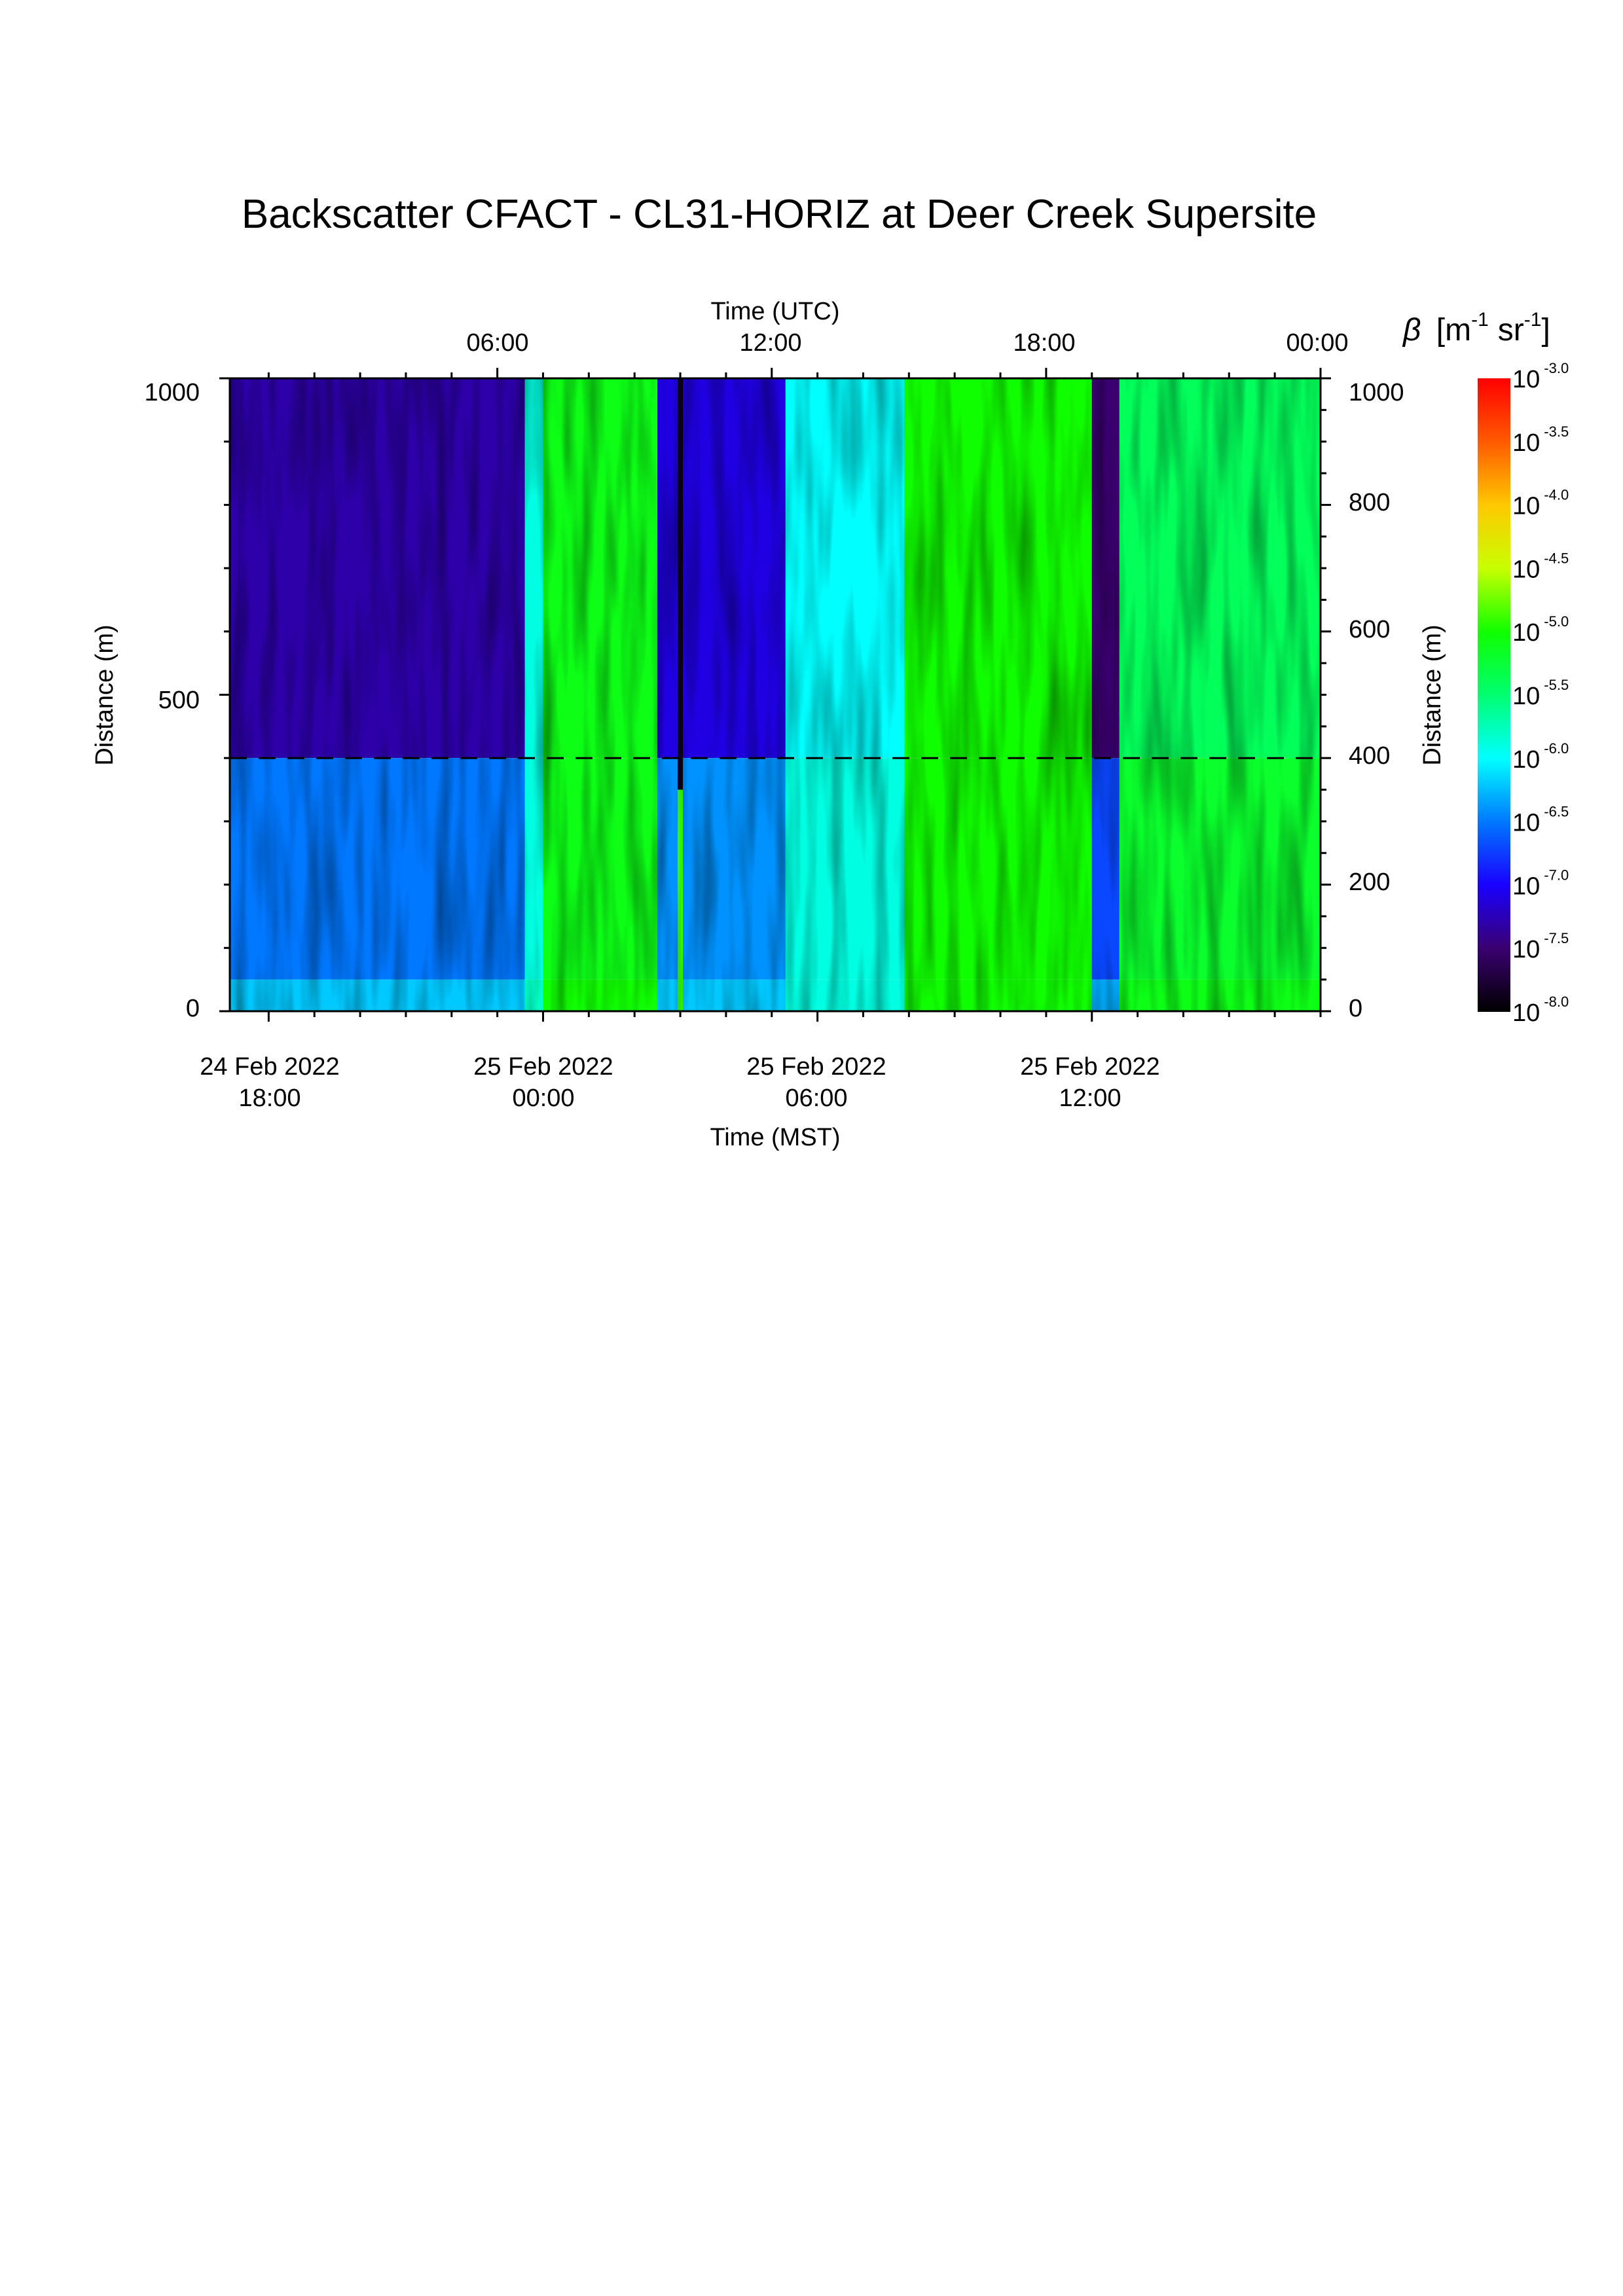 The image size is (1623, 2296). Describe the element at coordinates (1369, 502) in the screenshot. I see `right-tick-label-4: 800` at that location.